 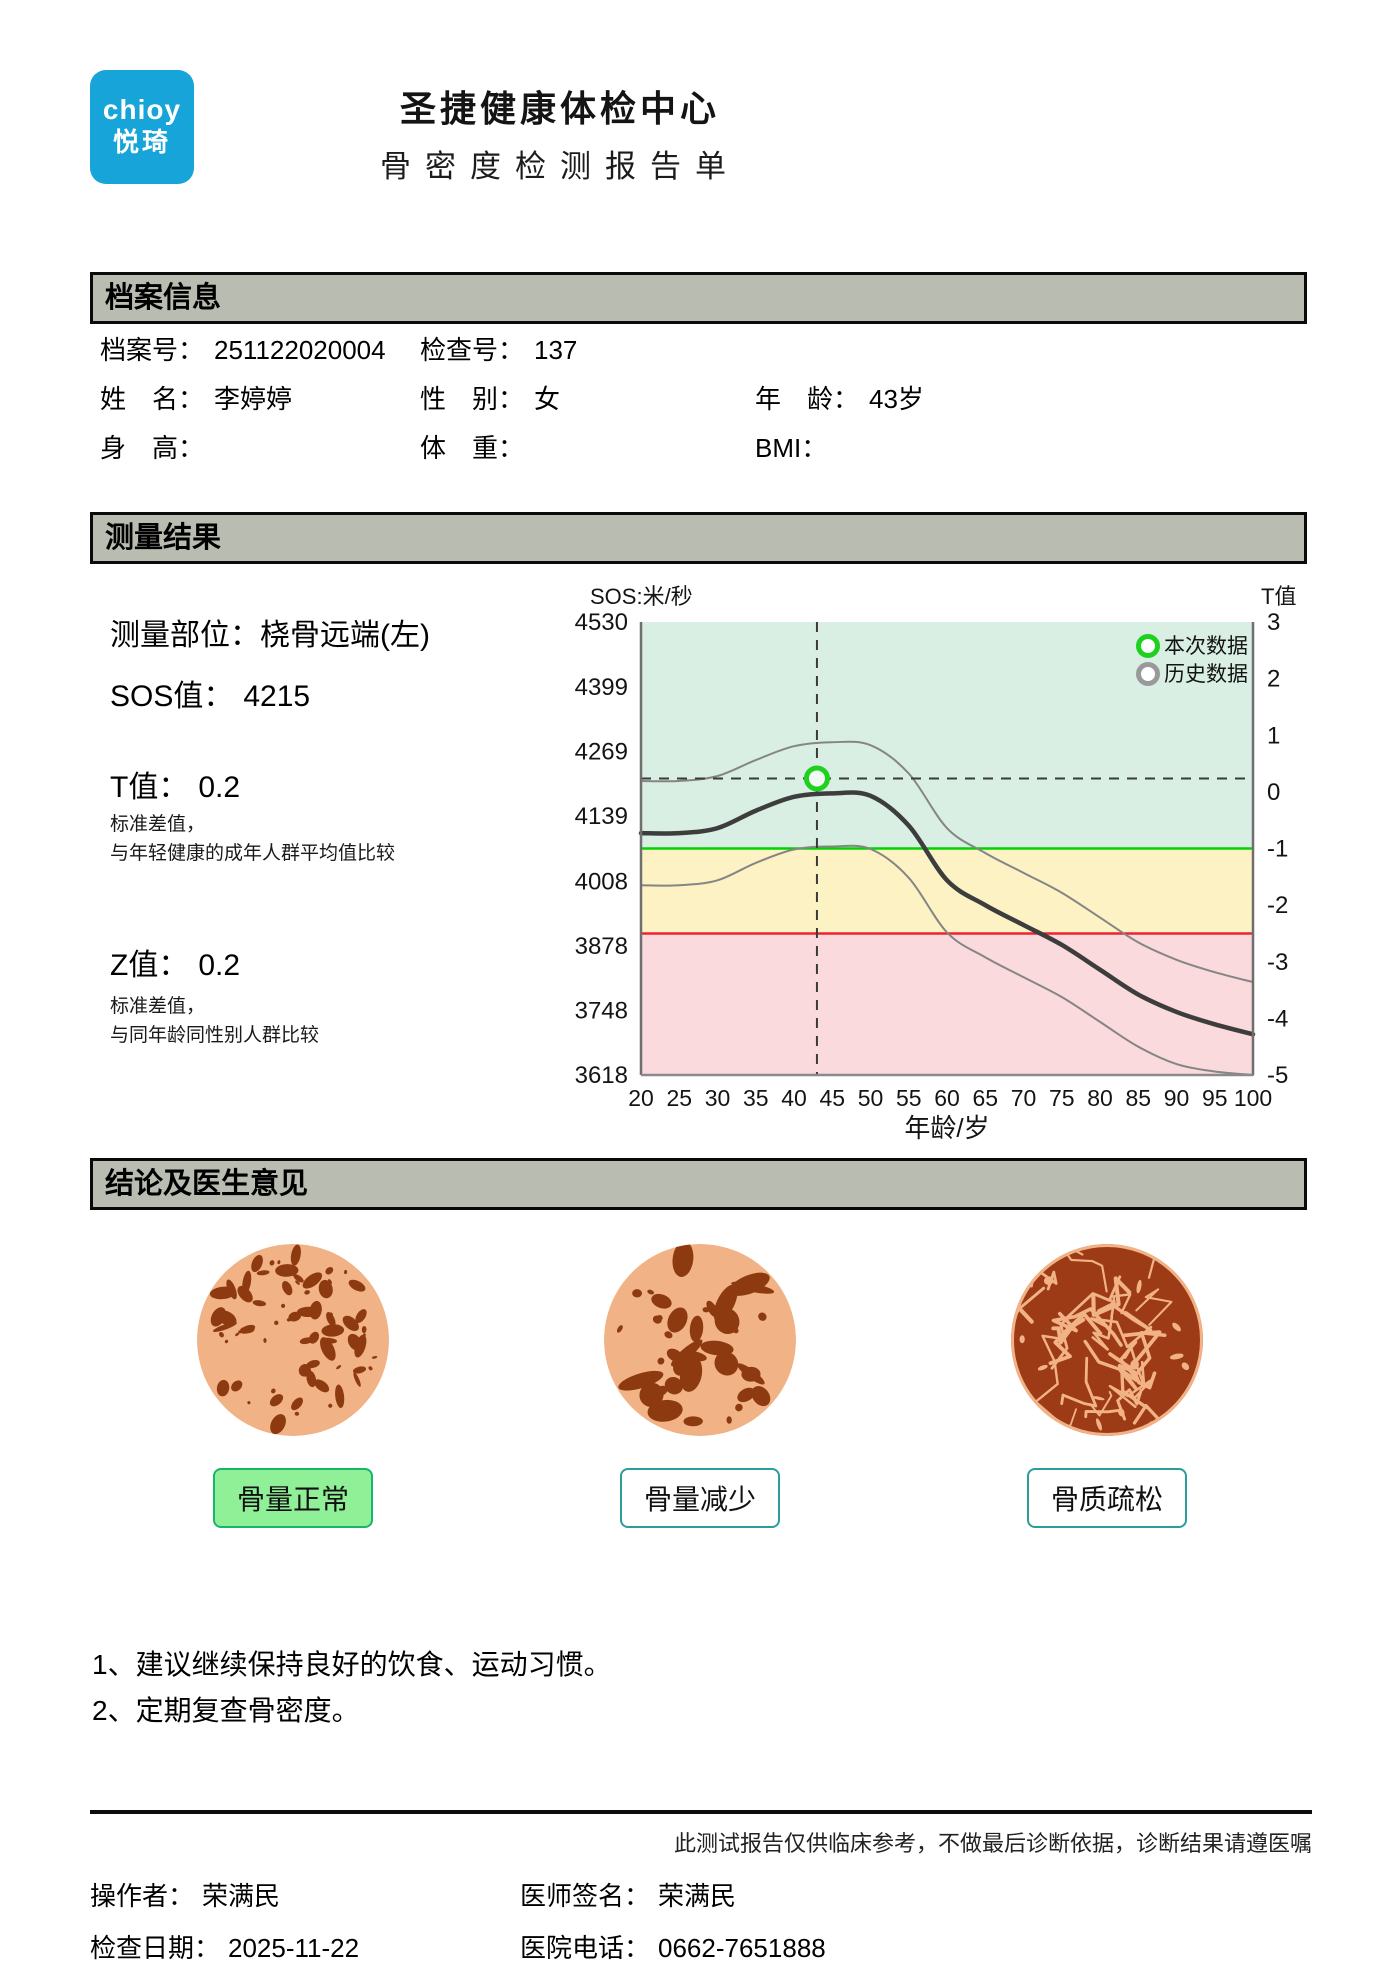 I want to click on svg-text: 100, so click(x=1253, y=1098).